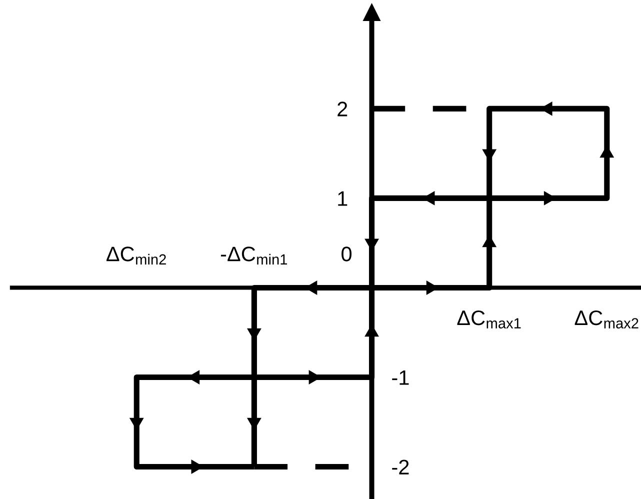 Image resolution: width=641 pixels, height=499 pixels. What do you see at coordinates (347, 254) in the screenshot?
I see `x-tick-label: 0` at bounding box center [347, 254].